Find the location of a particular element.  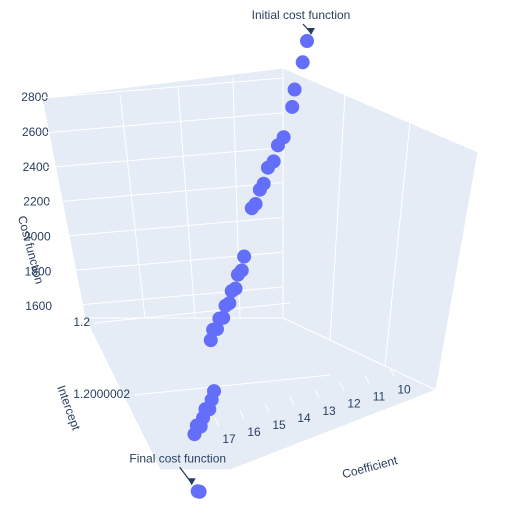

annotation: Initial cost function is located at coordinates (301, 15).